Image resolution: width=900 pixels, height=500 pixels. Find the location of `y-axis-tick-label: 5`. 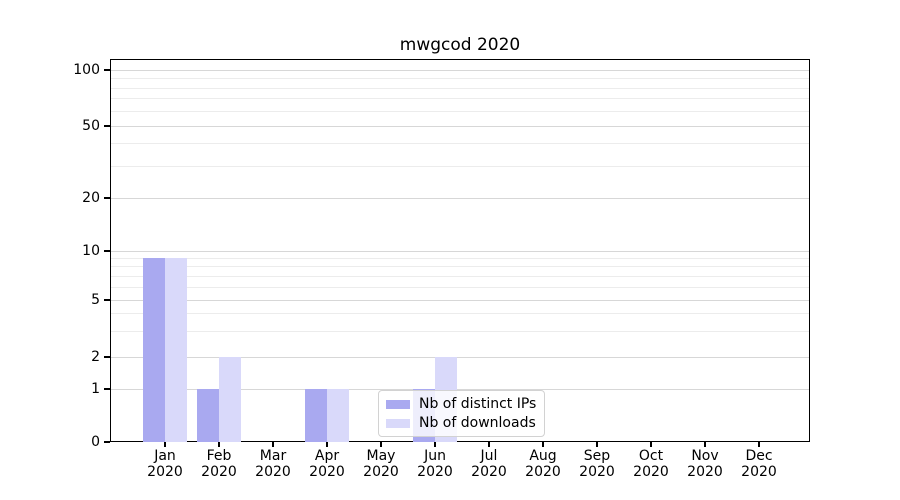

y-axis-tick-label: 5 is located at coordinates (95, 300).